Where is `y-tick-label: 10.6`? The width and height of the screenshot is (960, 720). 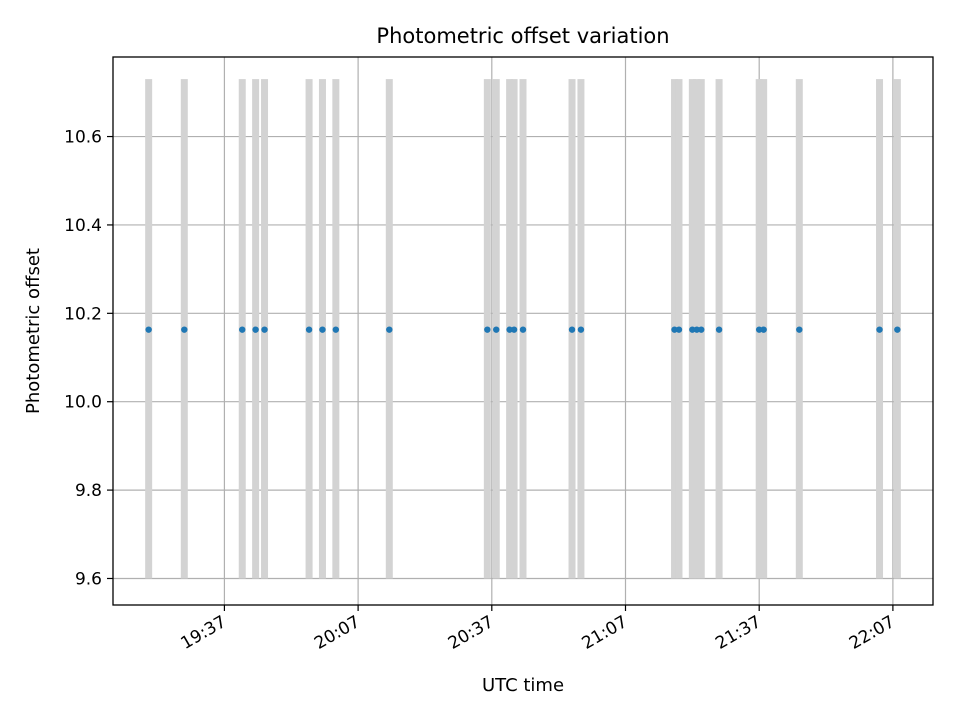
y-tick-label: 10.6 is located at coordinates (83, 138).